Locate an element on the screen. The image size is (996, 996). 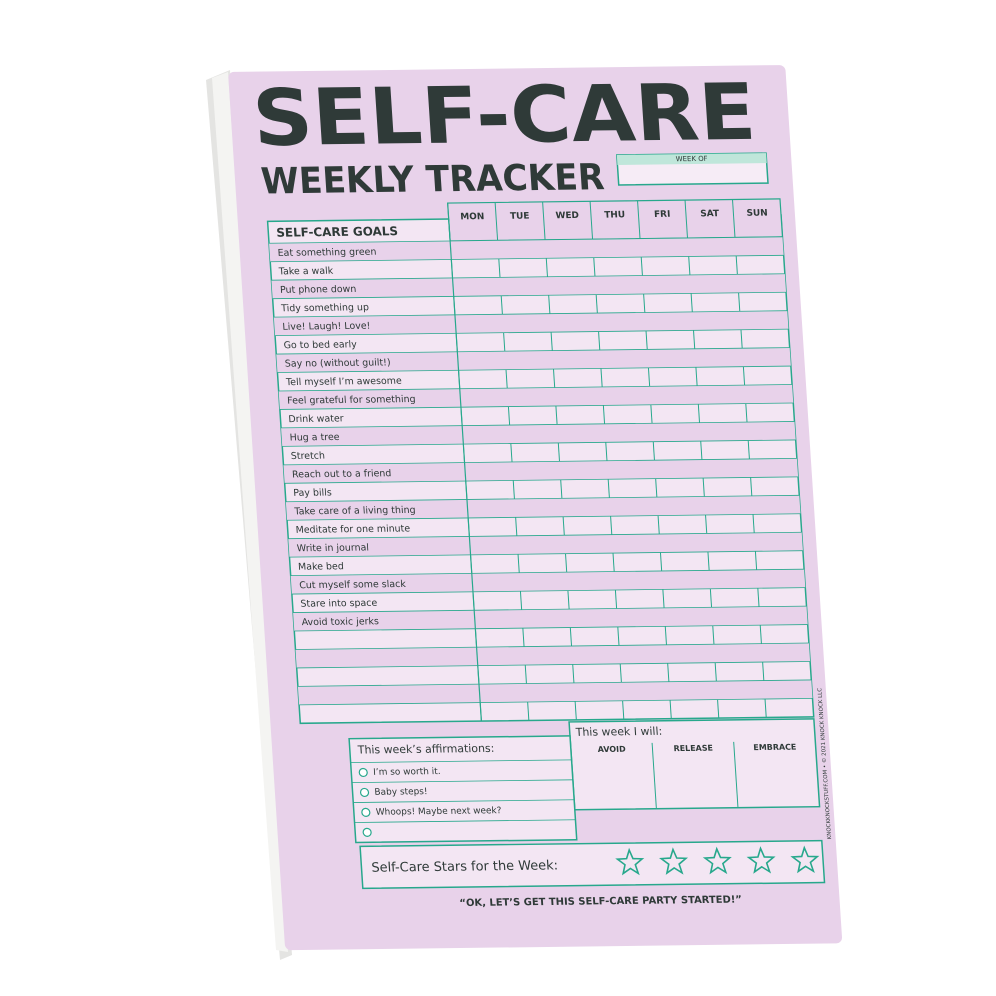
goal-label: Say no (without guilt!) is located at coordinates (338, 363).